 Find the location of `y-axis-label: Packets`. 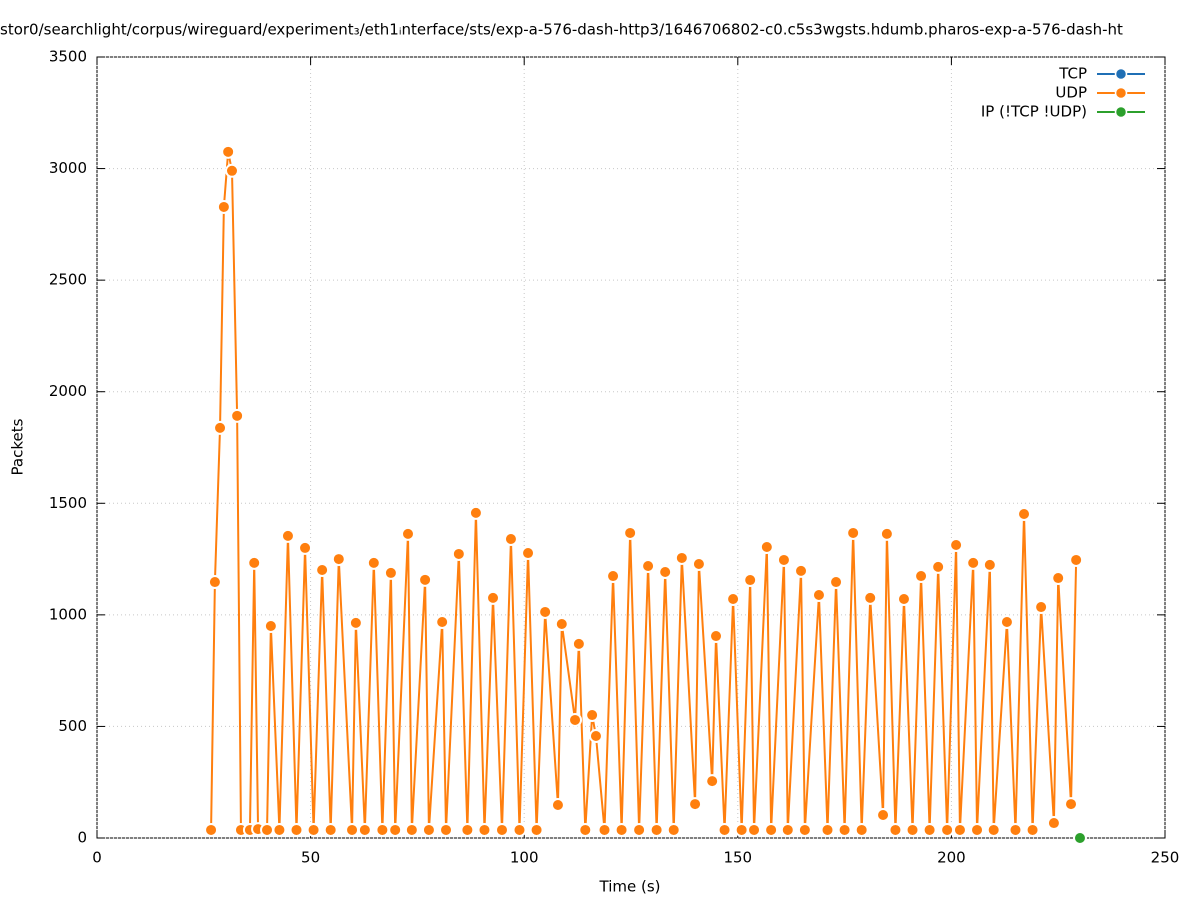

y-axis-label: Packets is located at coordinates (18, 446).